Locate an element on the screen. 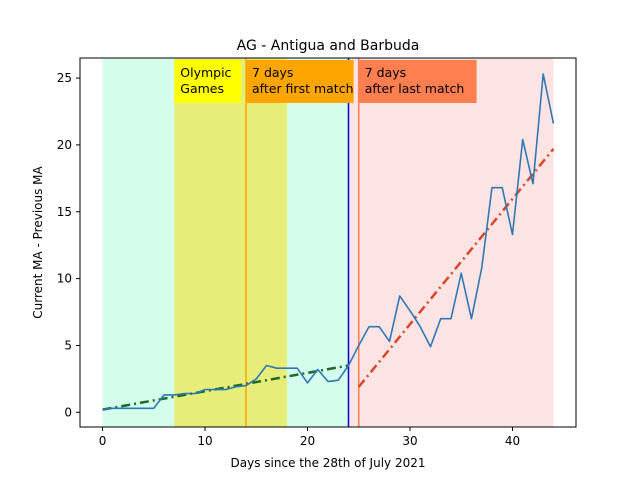 The image size is (640, 480). y-axis-label: Current MA - Previous MA is located at coordinates (38, 241).